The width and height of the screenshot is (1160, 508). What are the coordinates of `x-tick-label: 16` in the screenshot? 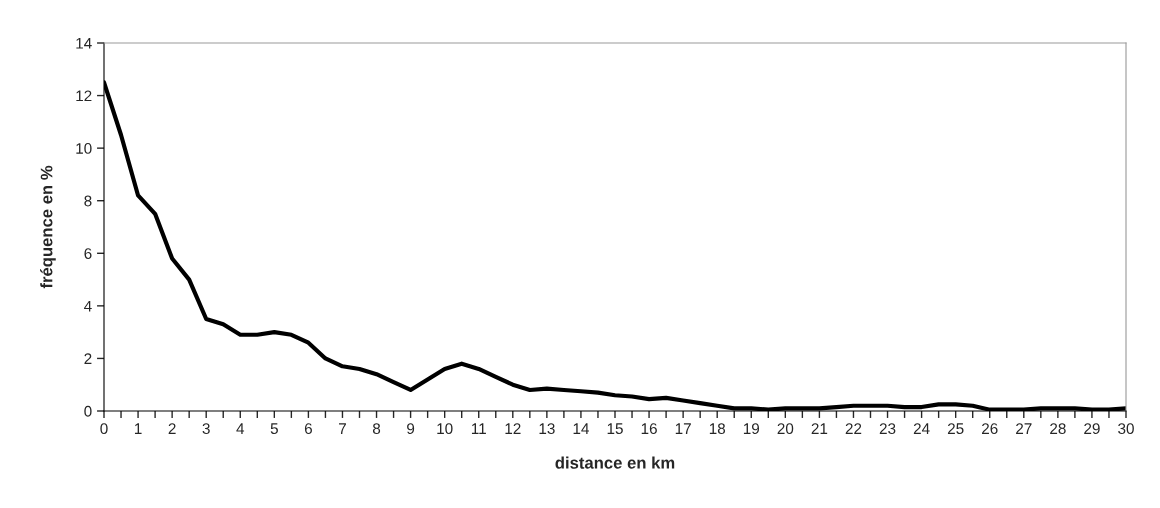 It's located at (649, 429).